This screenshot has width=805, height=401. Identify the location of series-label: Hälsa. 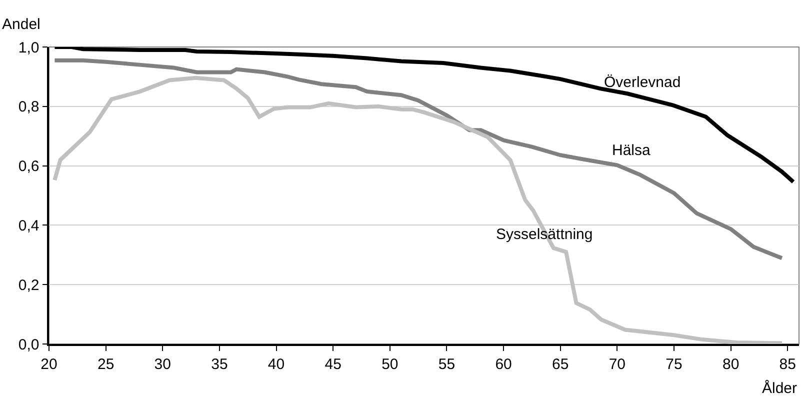
(632, 150).